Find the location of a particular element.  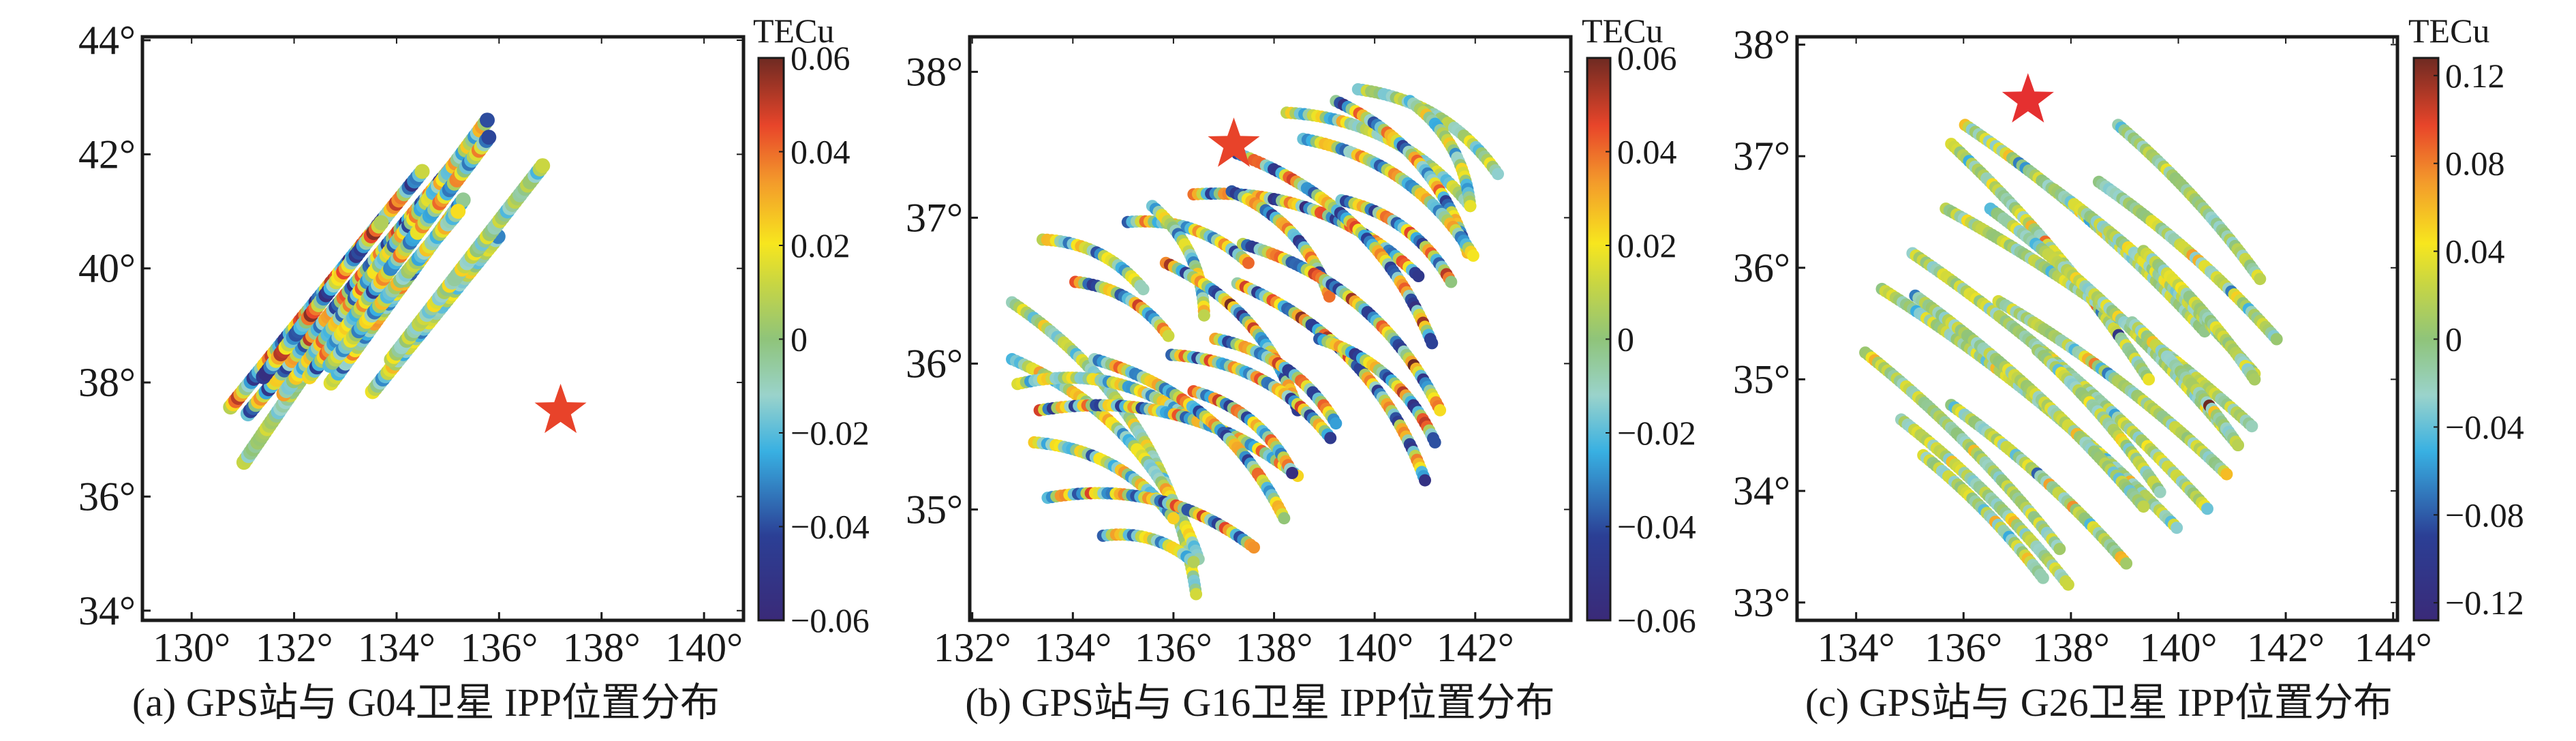

x-tick-label: 144° is located at coordinates (2393, 647).